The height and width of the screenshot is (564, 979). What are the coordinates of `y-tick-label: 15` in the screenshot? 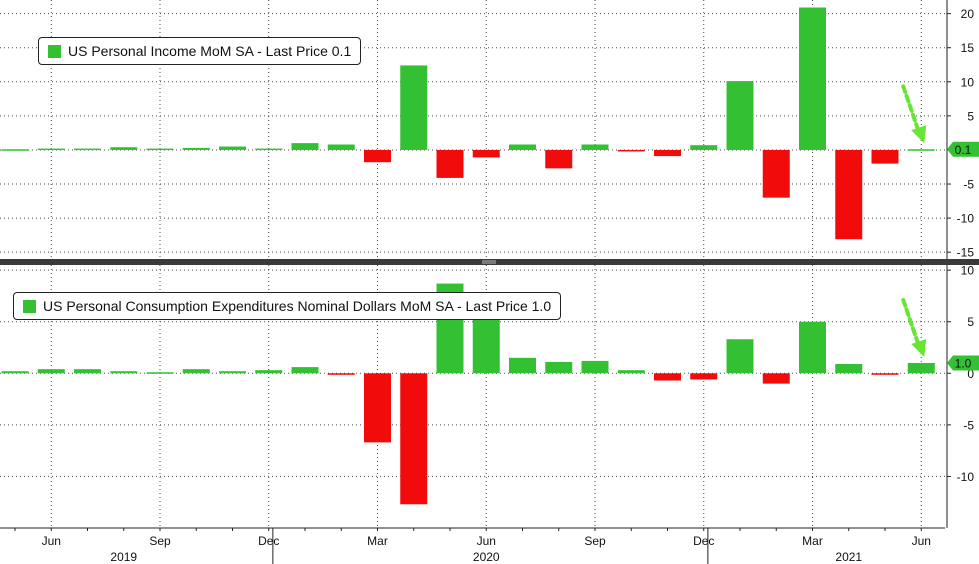 It's located at (968, 48).